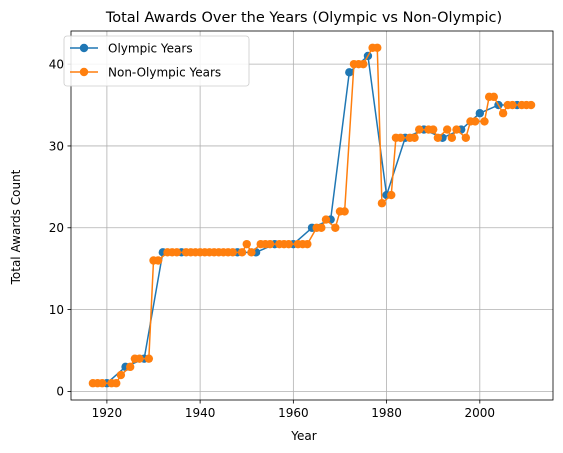  Describe the element at coordinates (60, 392) in the screenshot. I see `y-tick-label: 0` at that location.